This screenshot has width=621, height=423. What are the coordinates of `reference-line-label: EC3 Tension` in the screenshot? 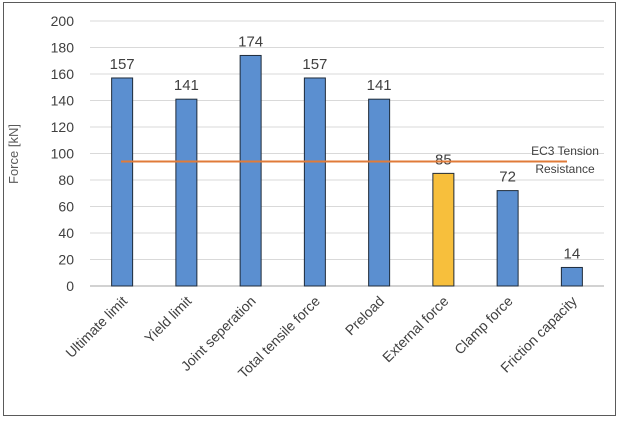 It's located at (565, 151).